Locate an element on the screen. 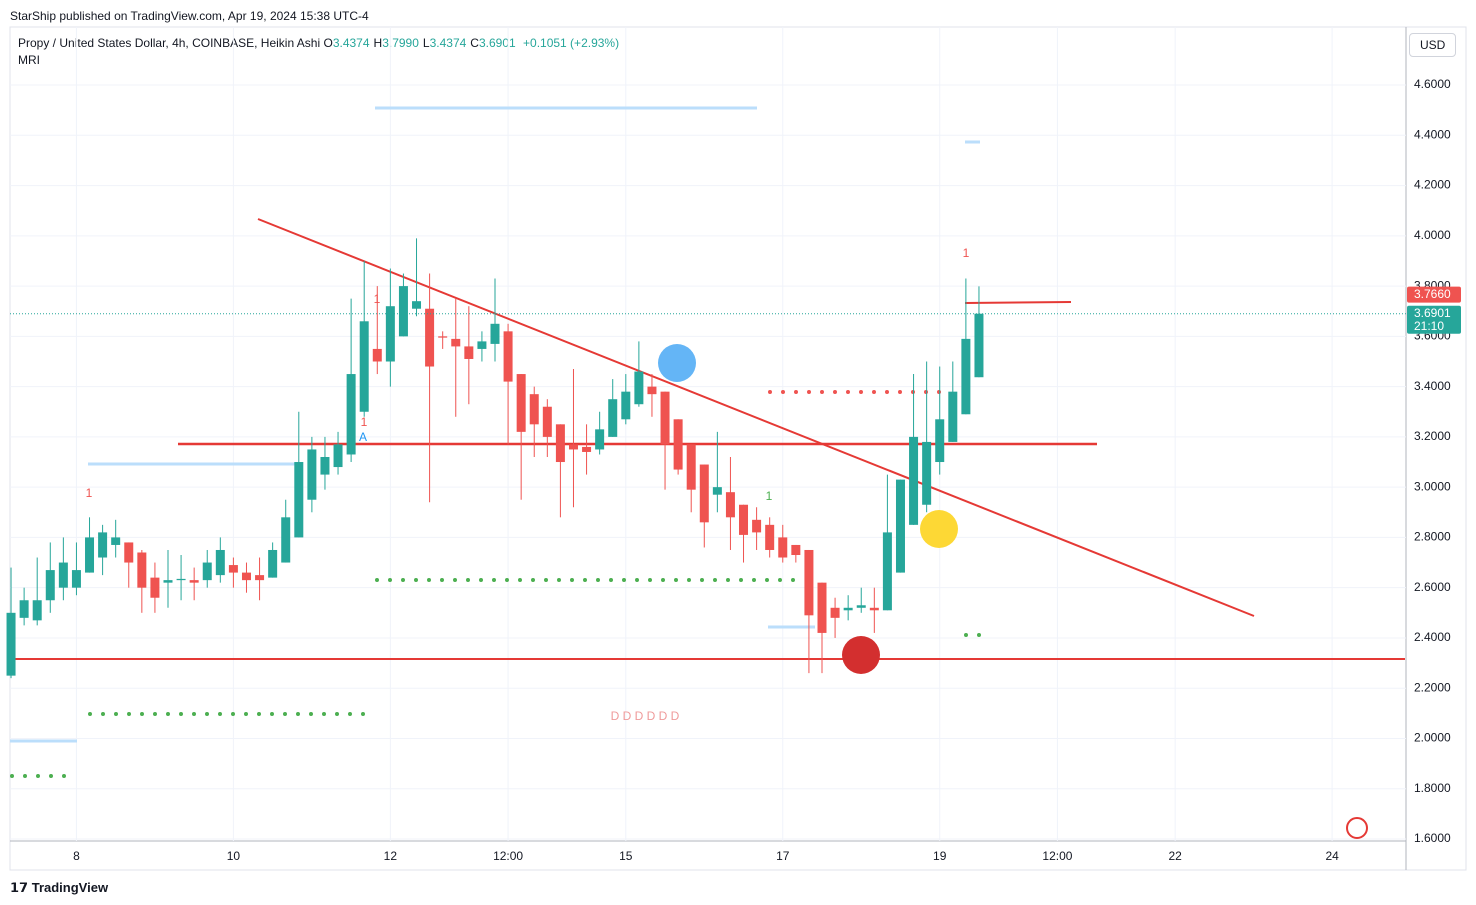  y-tick-label: 4.4000 is located at coordinates (1432, 134).